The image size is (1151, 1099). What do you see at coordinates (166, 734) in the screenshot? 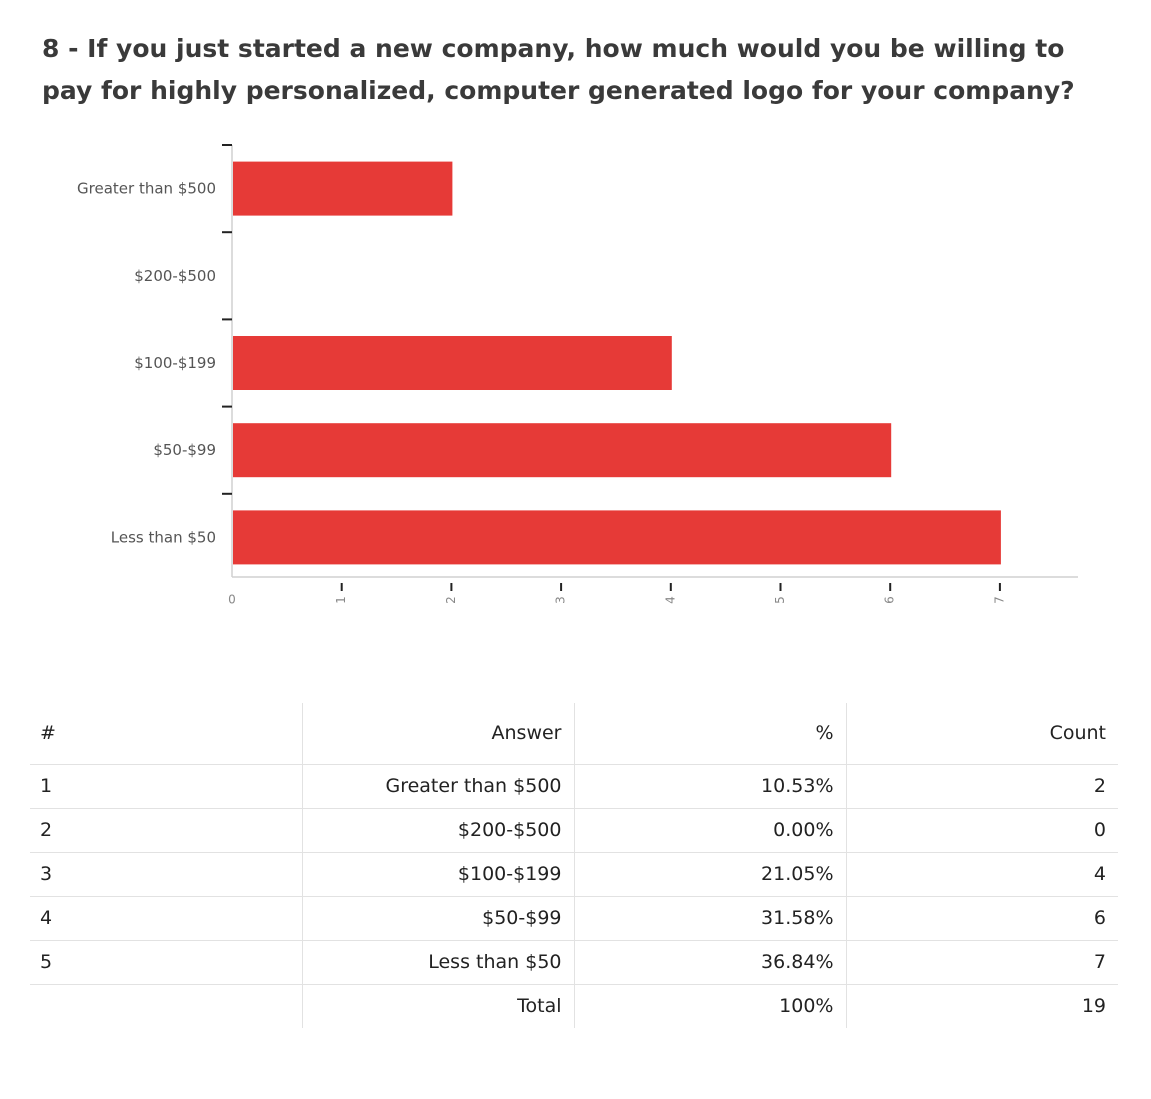
I see `header-number: #` at bounding box center [166, 734].